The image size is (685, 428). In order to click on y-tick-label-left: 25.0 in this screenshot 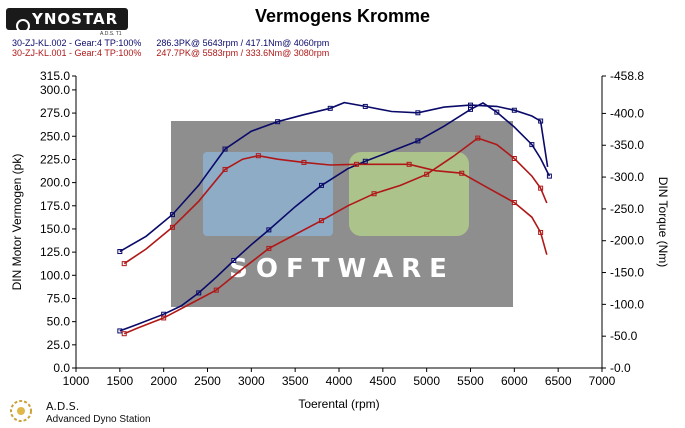, I will do `click(59, 345)`.